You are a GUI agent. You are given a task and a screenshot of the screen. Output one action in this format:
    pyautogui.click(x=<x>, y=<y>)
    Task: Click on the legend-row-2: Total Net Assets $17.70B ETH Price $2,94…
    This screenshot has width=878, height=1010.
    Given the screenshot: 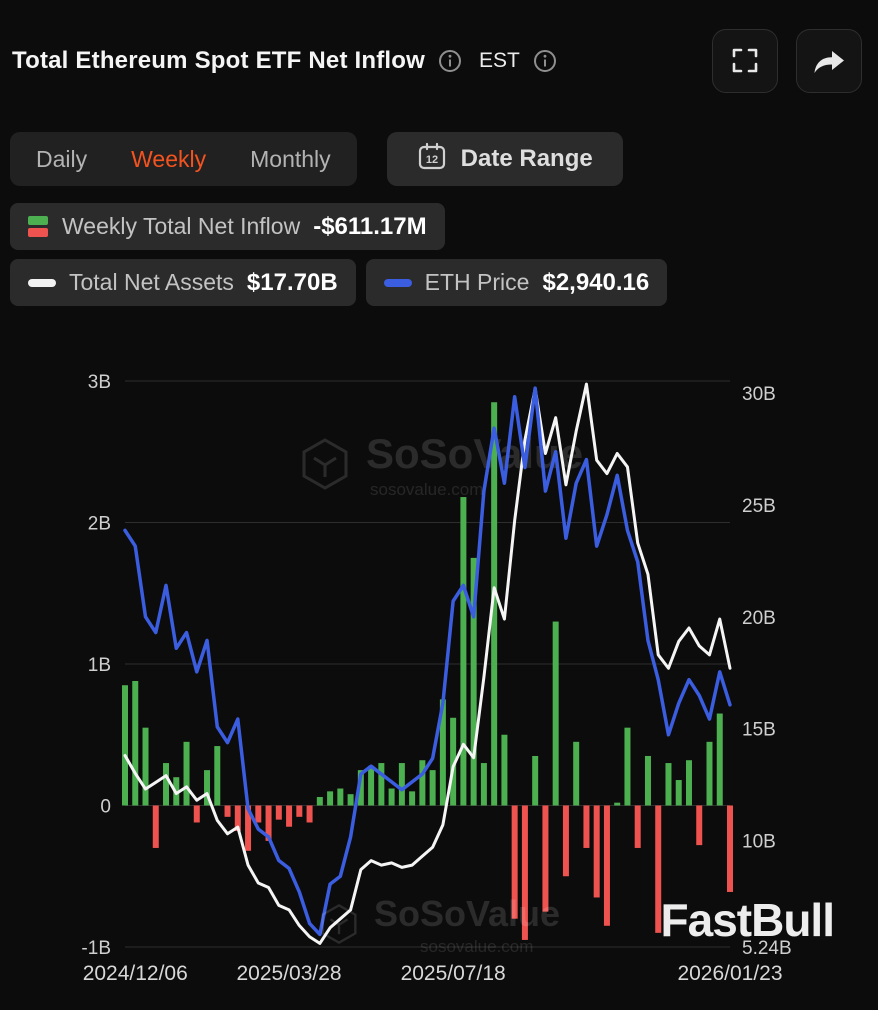 What is the action you would take?
    pyautogui.click(x=339, y=282)
    